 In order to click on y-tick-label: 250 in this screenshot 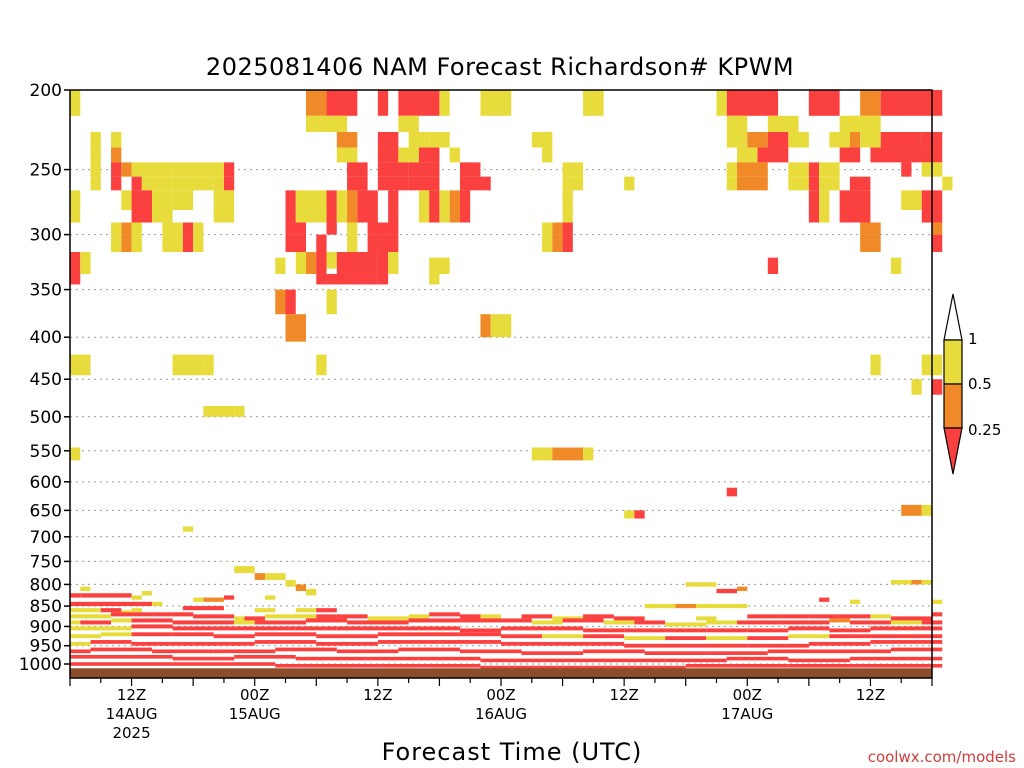, I will do `click(46, 171)`.